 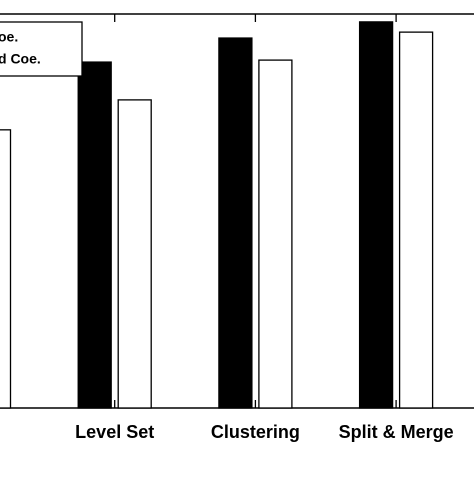 What do you see at coordinates (114, 432) in the screenshot?
I see `x-tick-label: Level Set` at bounding box center [114, 432].